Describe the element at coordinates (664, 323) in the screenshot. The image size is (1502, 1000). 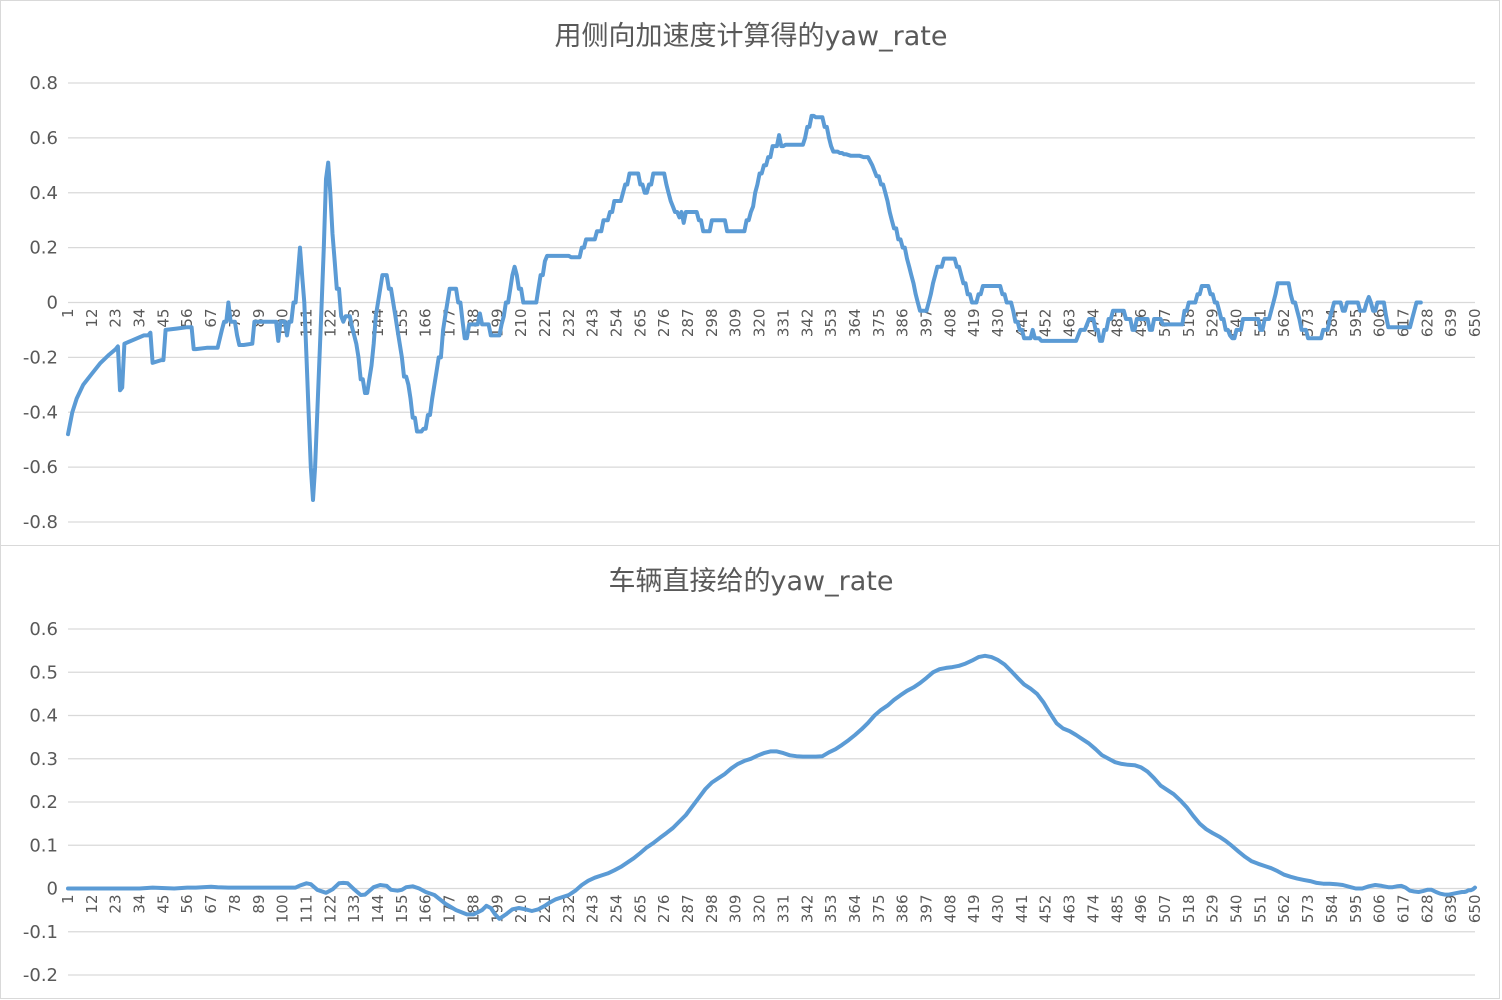
I see `x-tick-label: 276` at that location.